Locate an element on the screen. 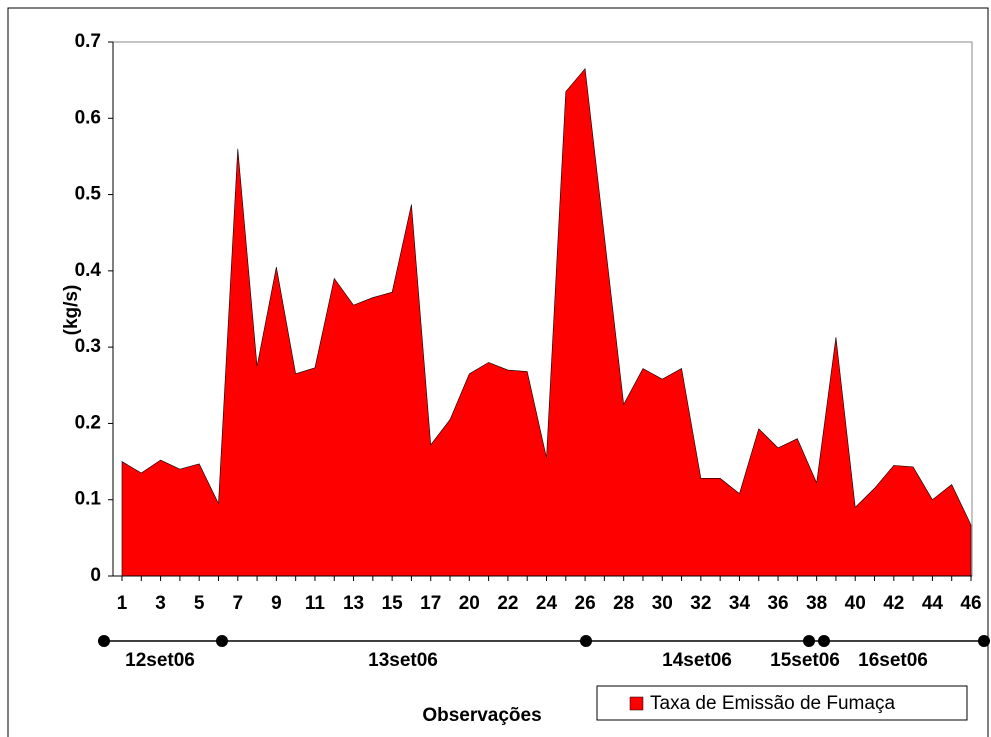  y-tick-label: 0.1 is located at coordinates (88, 499).